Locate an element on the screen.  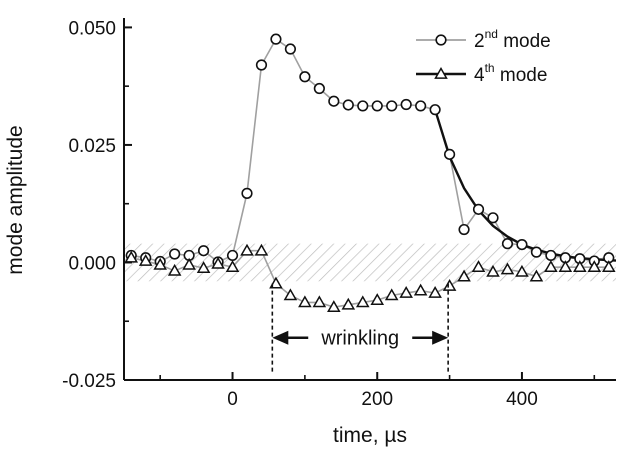
y-axis-title: mode amplitude is located at coordinates (15, 199).